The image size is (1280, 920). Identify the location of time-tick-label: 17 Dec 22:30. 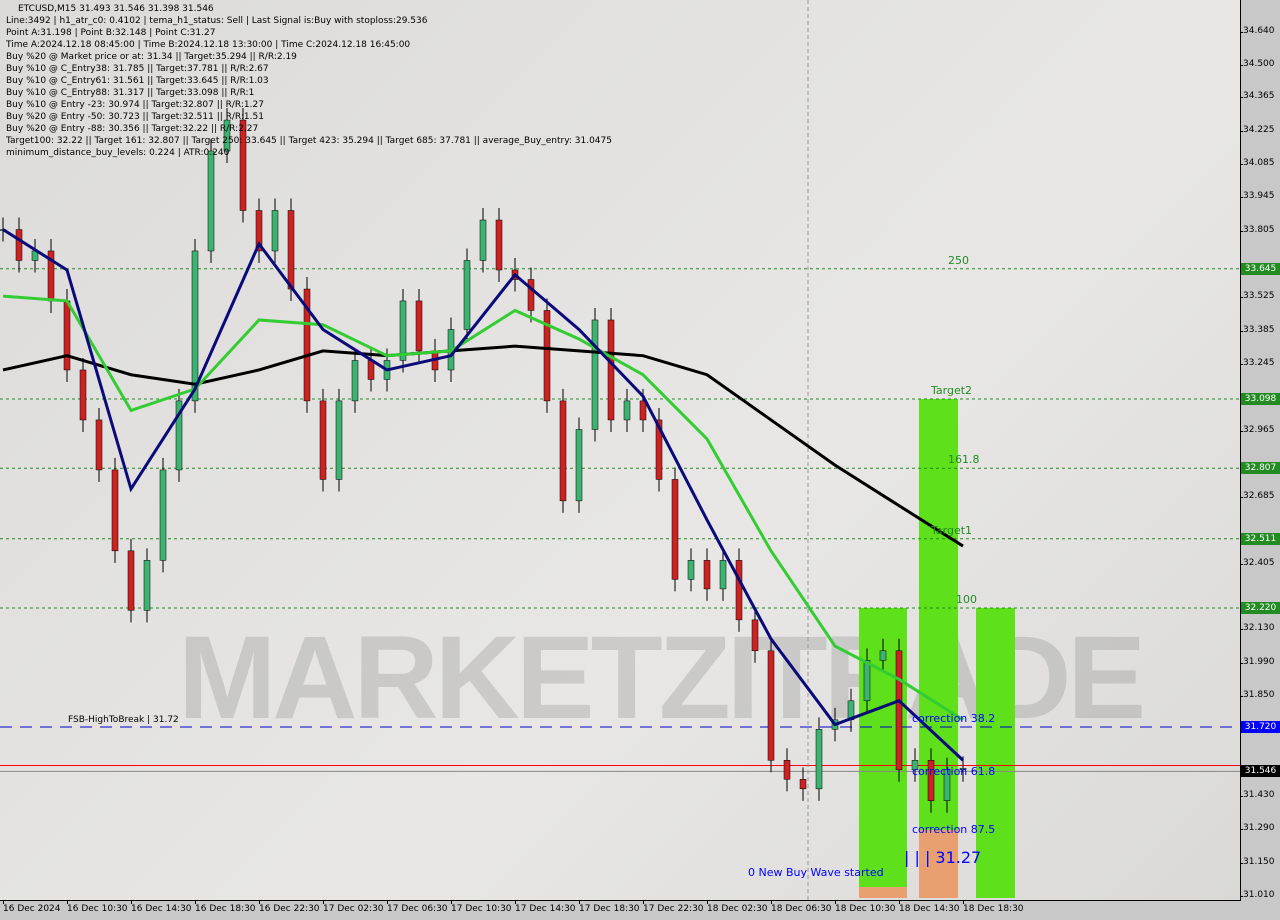
(673, 907).